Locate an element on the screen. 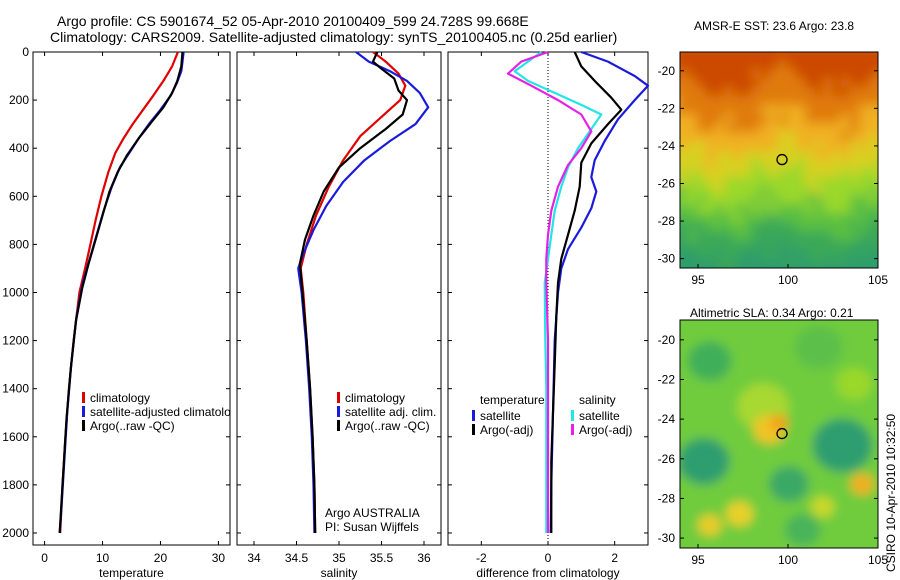  legend-label: satellite is located at coordinates (599, 416).